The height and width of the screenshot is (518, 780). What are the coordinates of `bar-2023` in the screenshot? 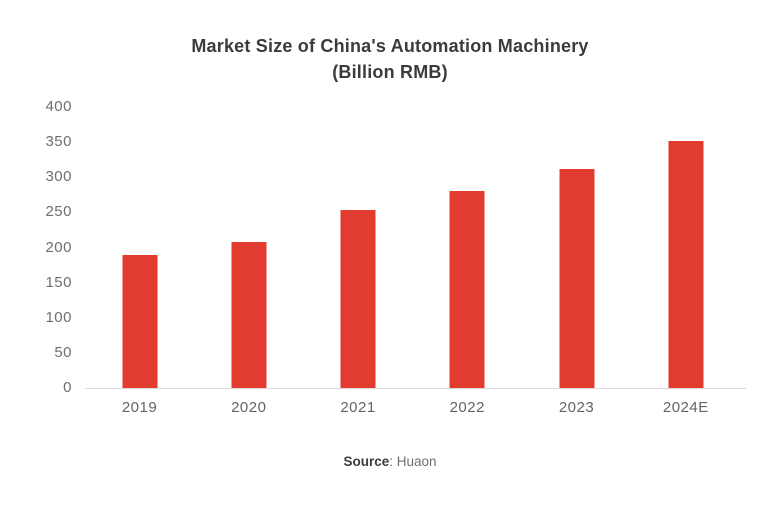 It's located at (577, 278).